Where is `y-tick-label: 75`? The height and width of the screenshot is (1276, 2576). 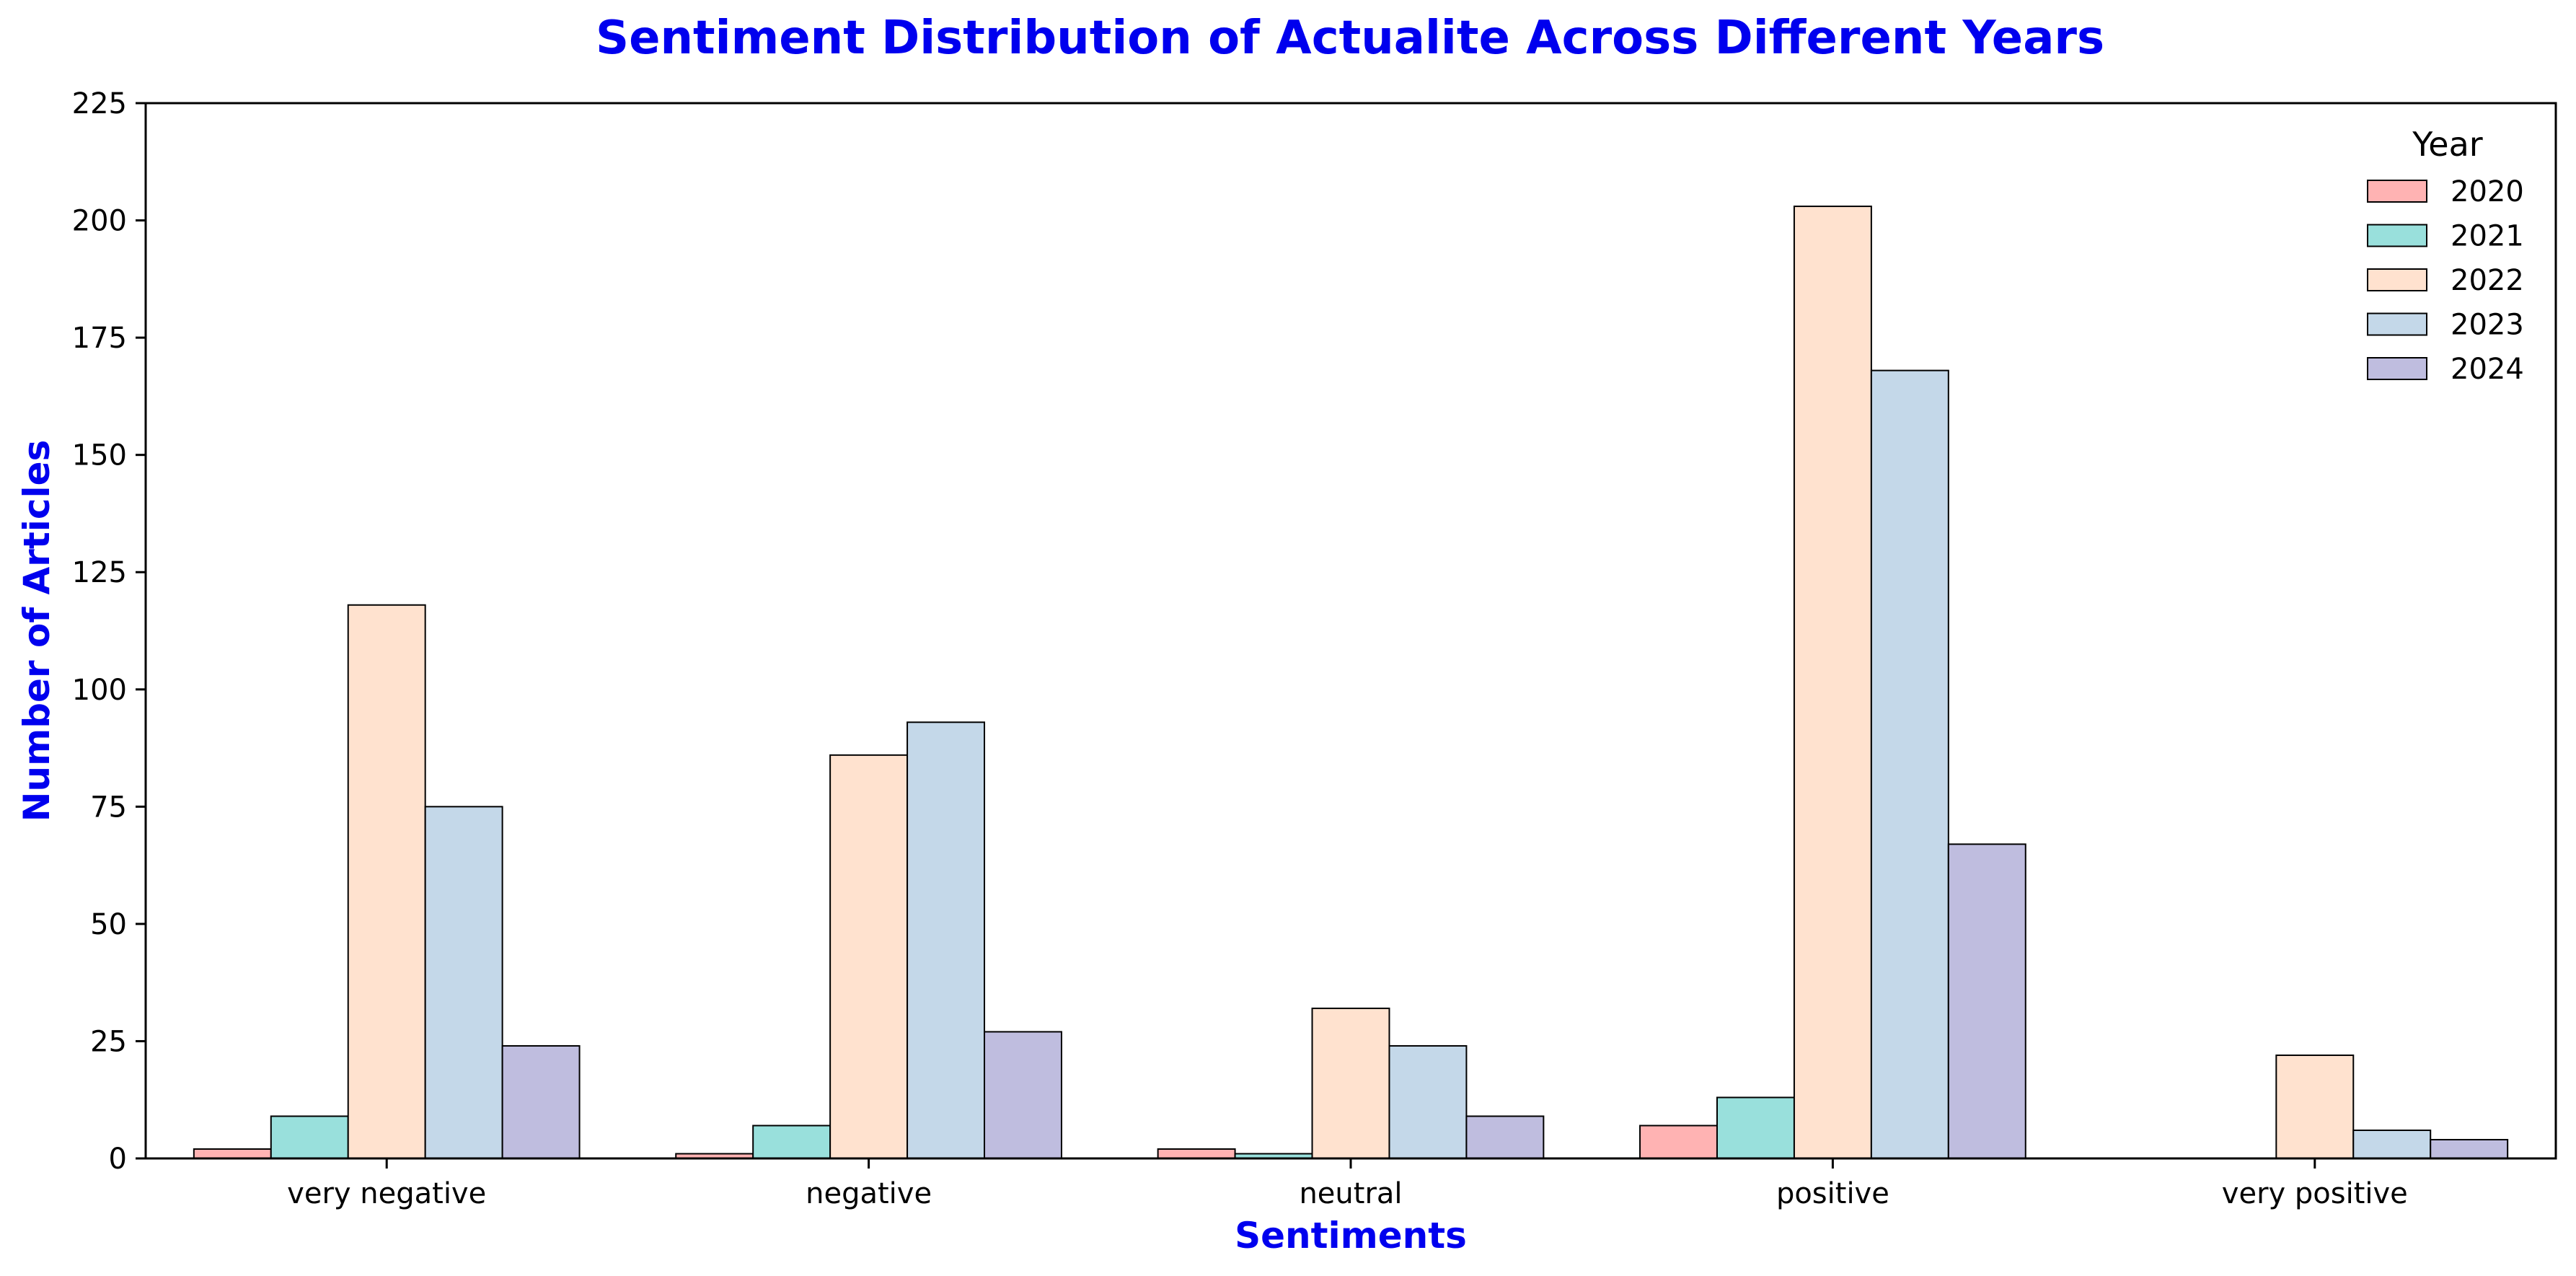
y-tick-label: 75 is located at coordinates (108, 808).